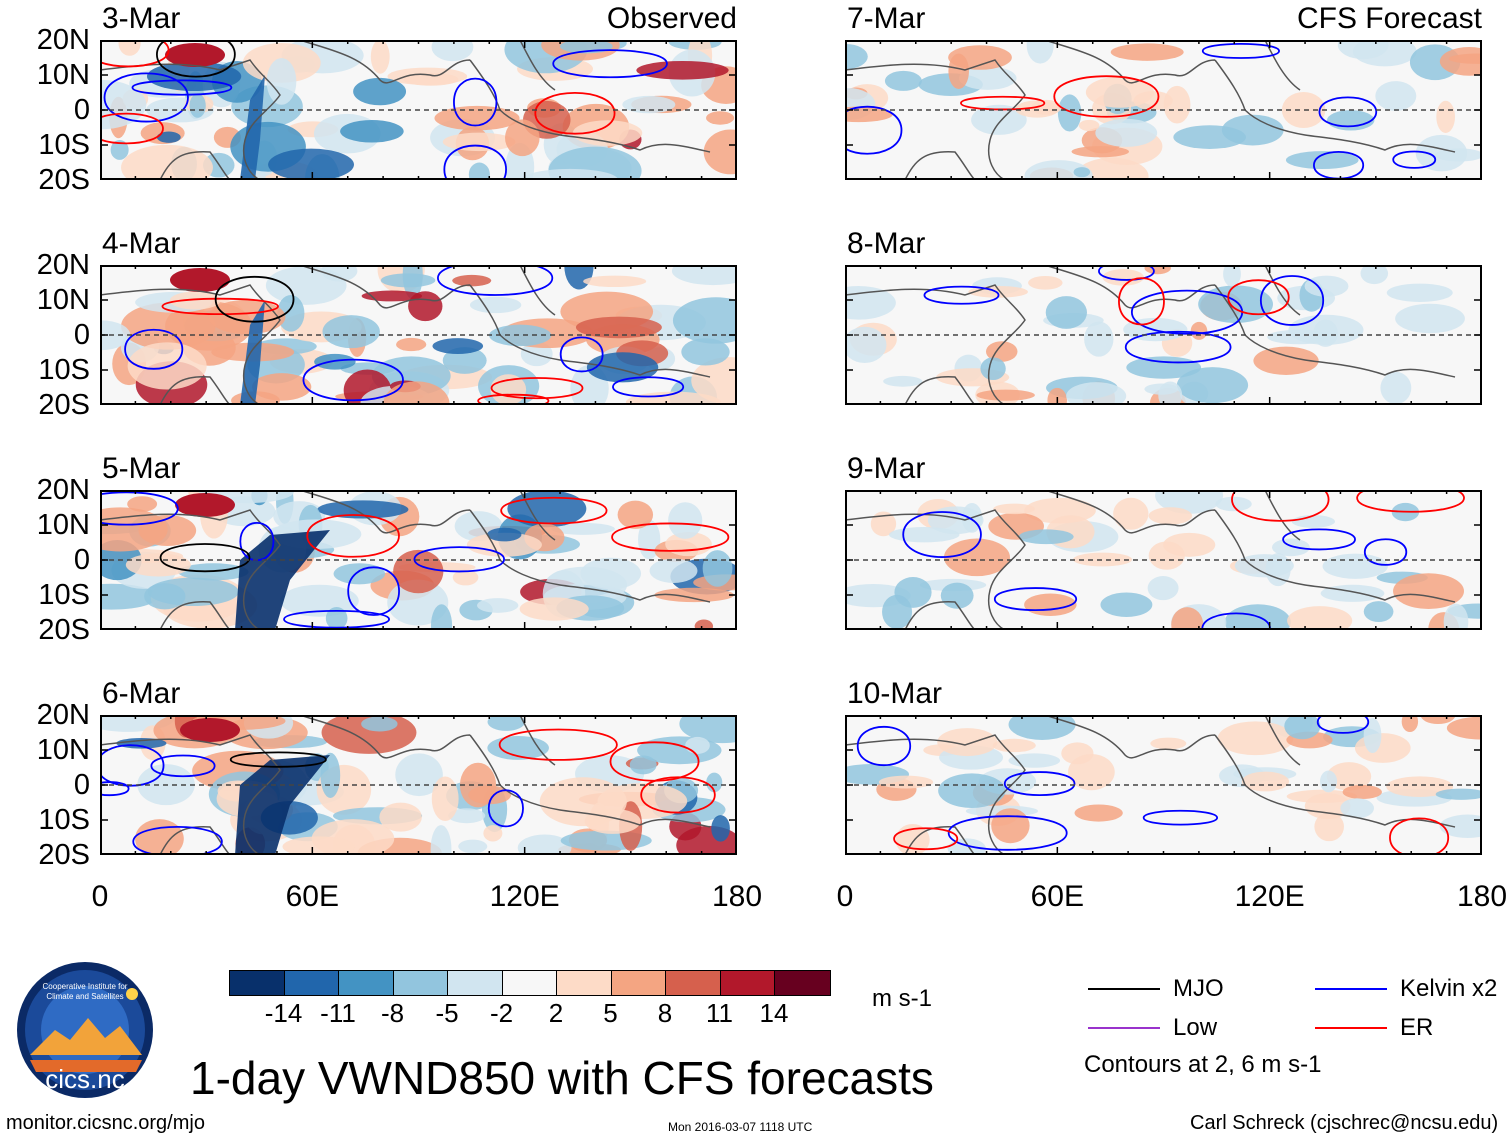  I want to click on colorbar-tick-label: -8, so click(392, 1013).